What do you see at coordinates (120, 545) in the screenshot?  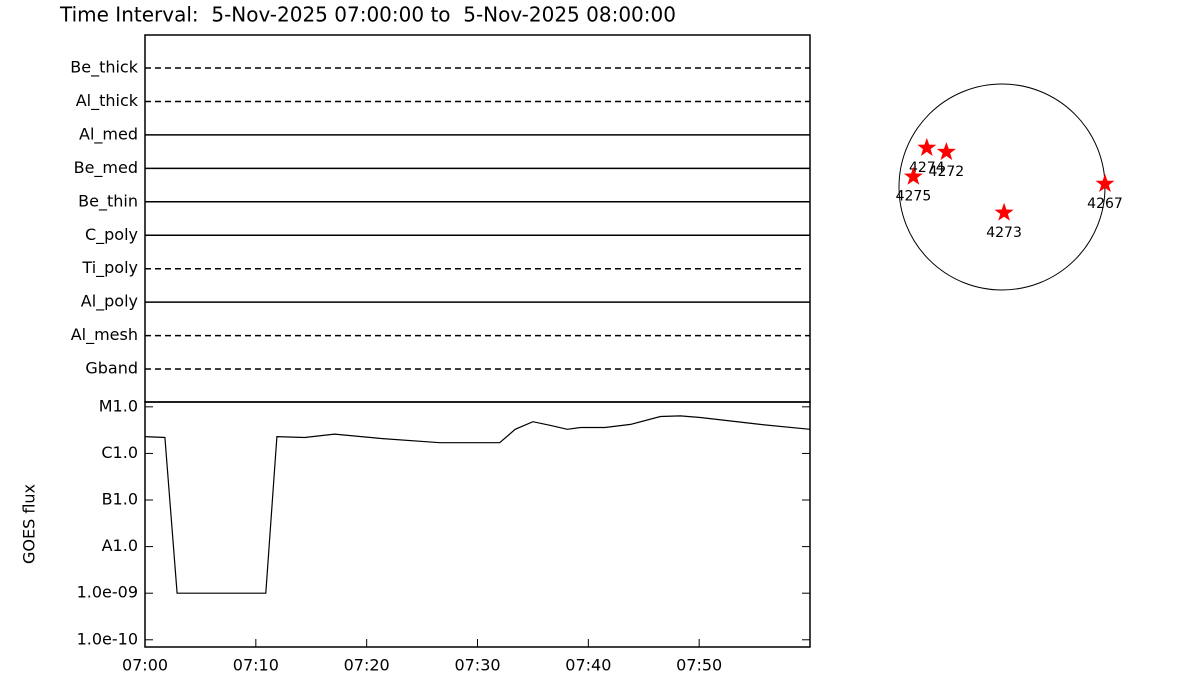 I see `y-tick-label: A1.0` at bounding box center [120, 545].